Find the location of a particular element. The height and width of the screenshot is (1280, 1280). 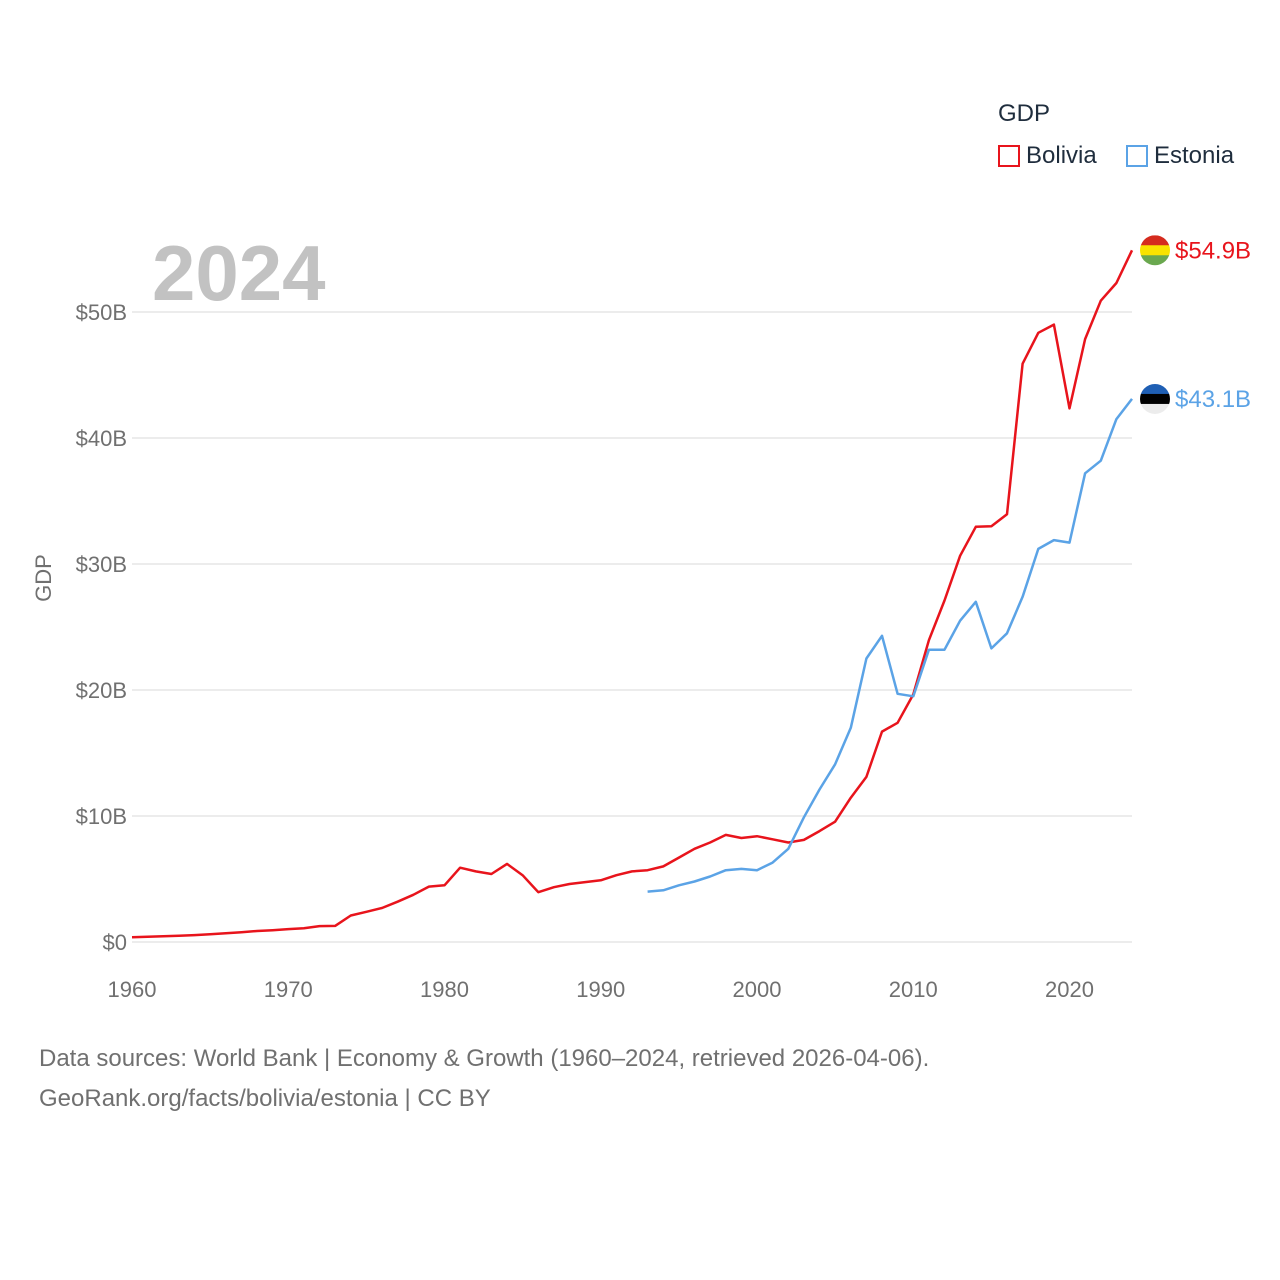

x-tick-label: 1970 is located at coordinates (288, 989).